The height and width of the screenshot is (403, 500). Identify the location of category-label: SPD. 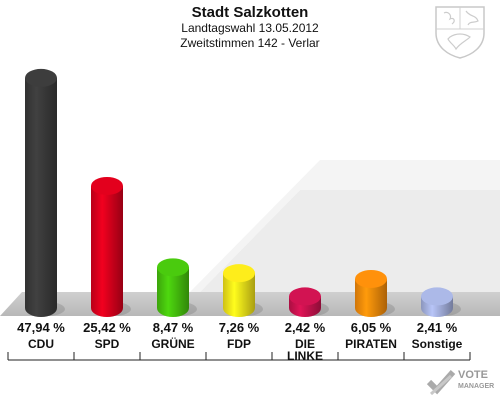
(107, 344).